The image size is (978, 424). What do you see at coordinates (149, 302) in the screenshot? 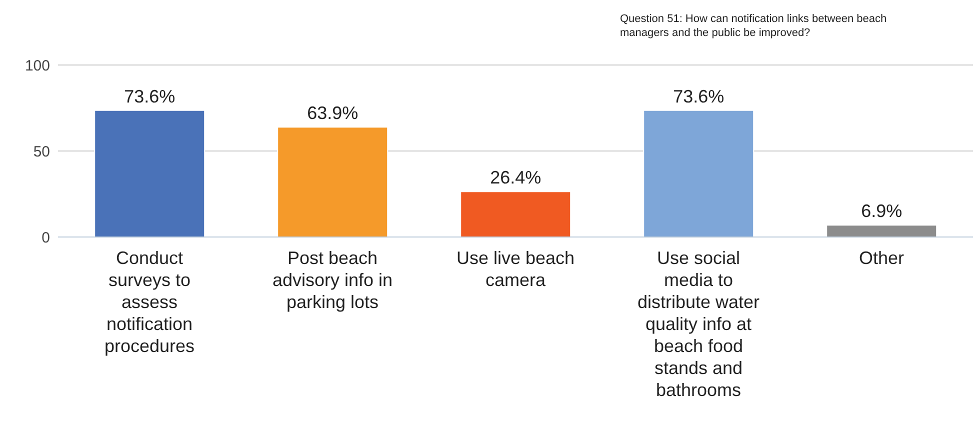
I see `x-tick-label: Conduct surveys to assess notification procedures` at bounding box center [149, 302].